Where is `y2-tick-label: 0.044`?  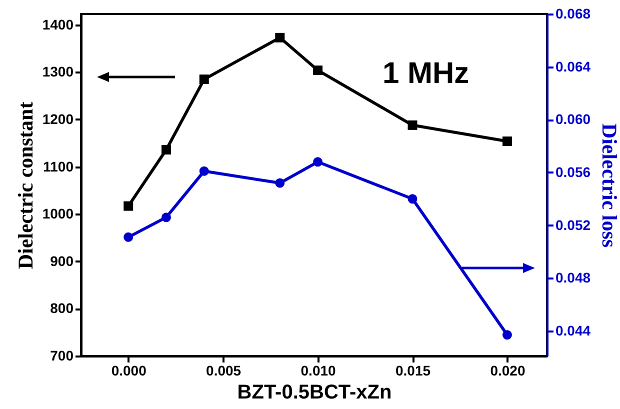 y2-tick-label: 0.044 is located at coordinates (573, 330).